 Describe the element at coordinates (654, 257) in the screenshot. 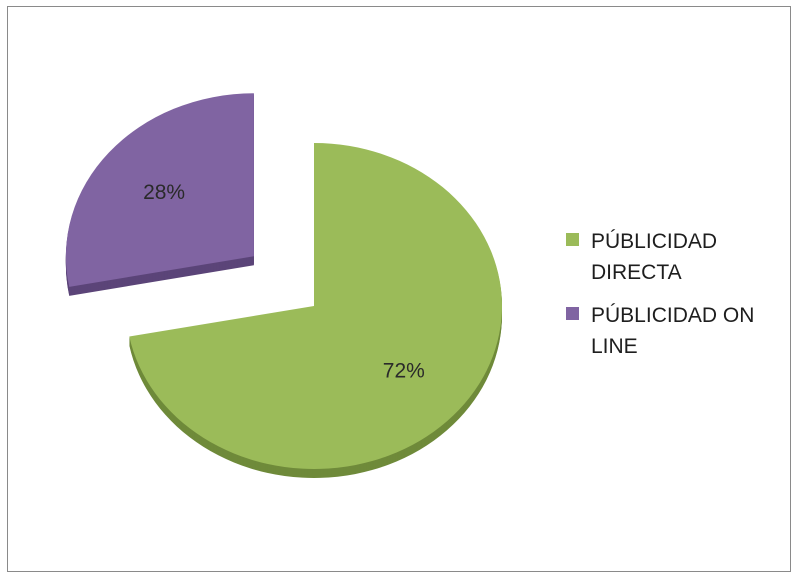

I see `legend-label-publicidad-directa: PÚBLICIDAD DIRECTA` at that location.